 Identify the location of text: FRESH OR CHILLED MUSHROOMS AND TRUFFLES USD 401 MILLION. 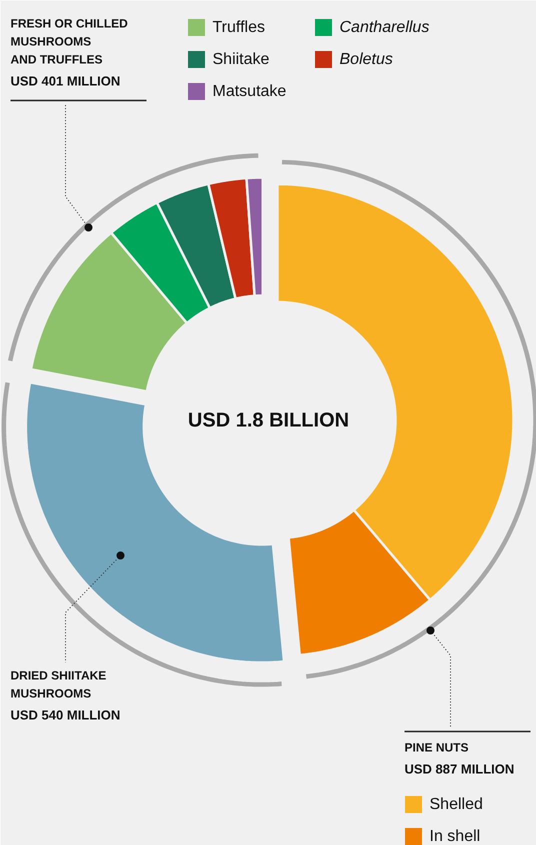
(69, 52).